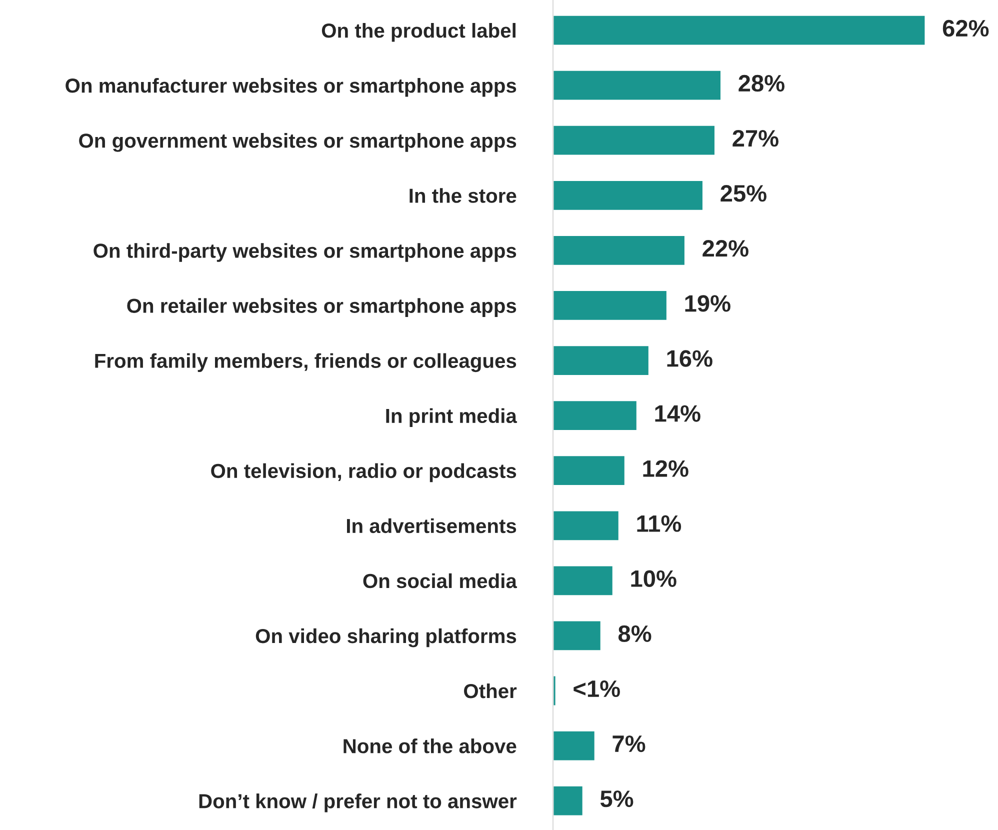 The width and height of the screenshot is (998, 830). Describe the element at coordinates (358, 803) in the screenshot. I see `y-tick-label: Don’t know / prefer not to answer` at that location.